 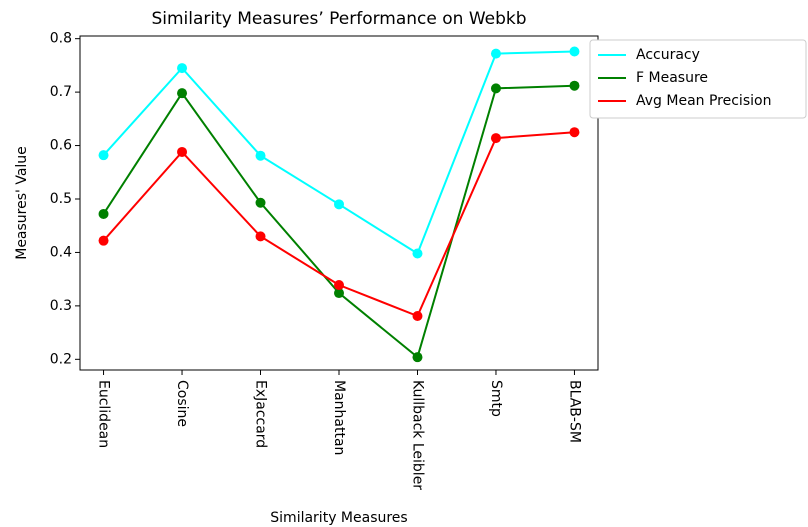 What do you see at coordinates (672, 78) in the screenshot?
I see `legend-label: F Measure` at bounding box center [672, 78].